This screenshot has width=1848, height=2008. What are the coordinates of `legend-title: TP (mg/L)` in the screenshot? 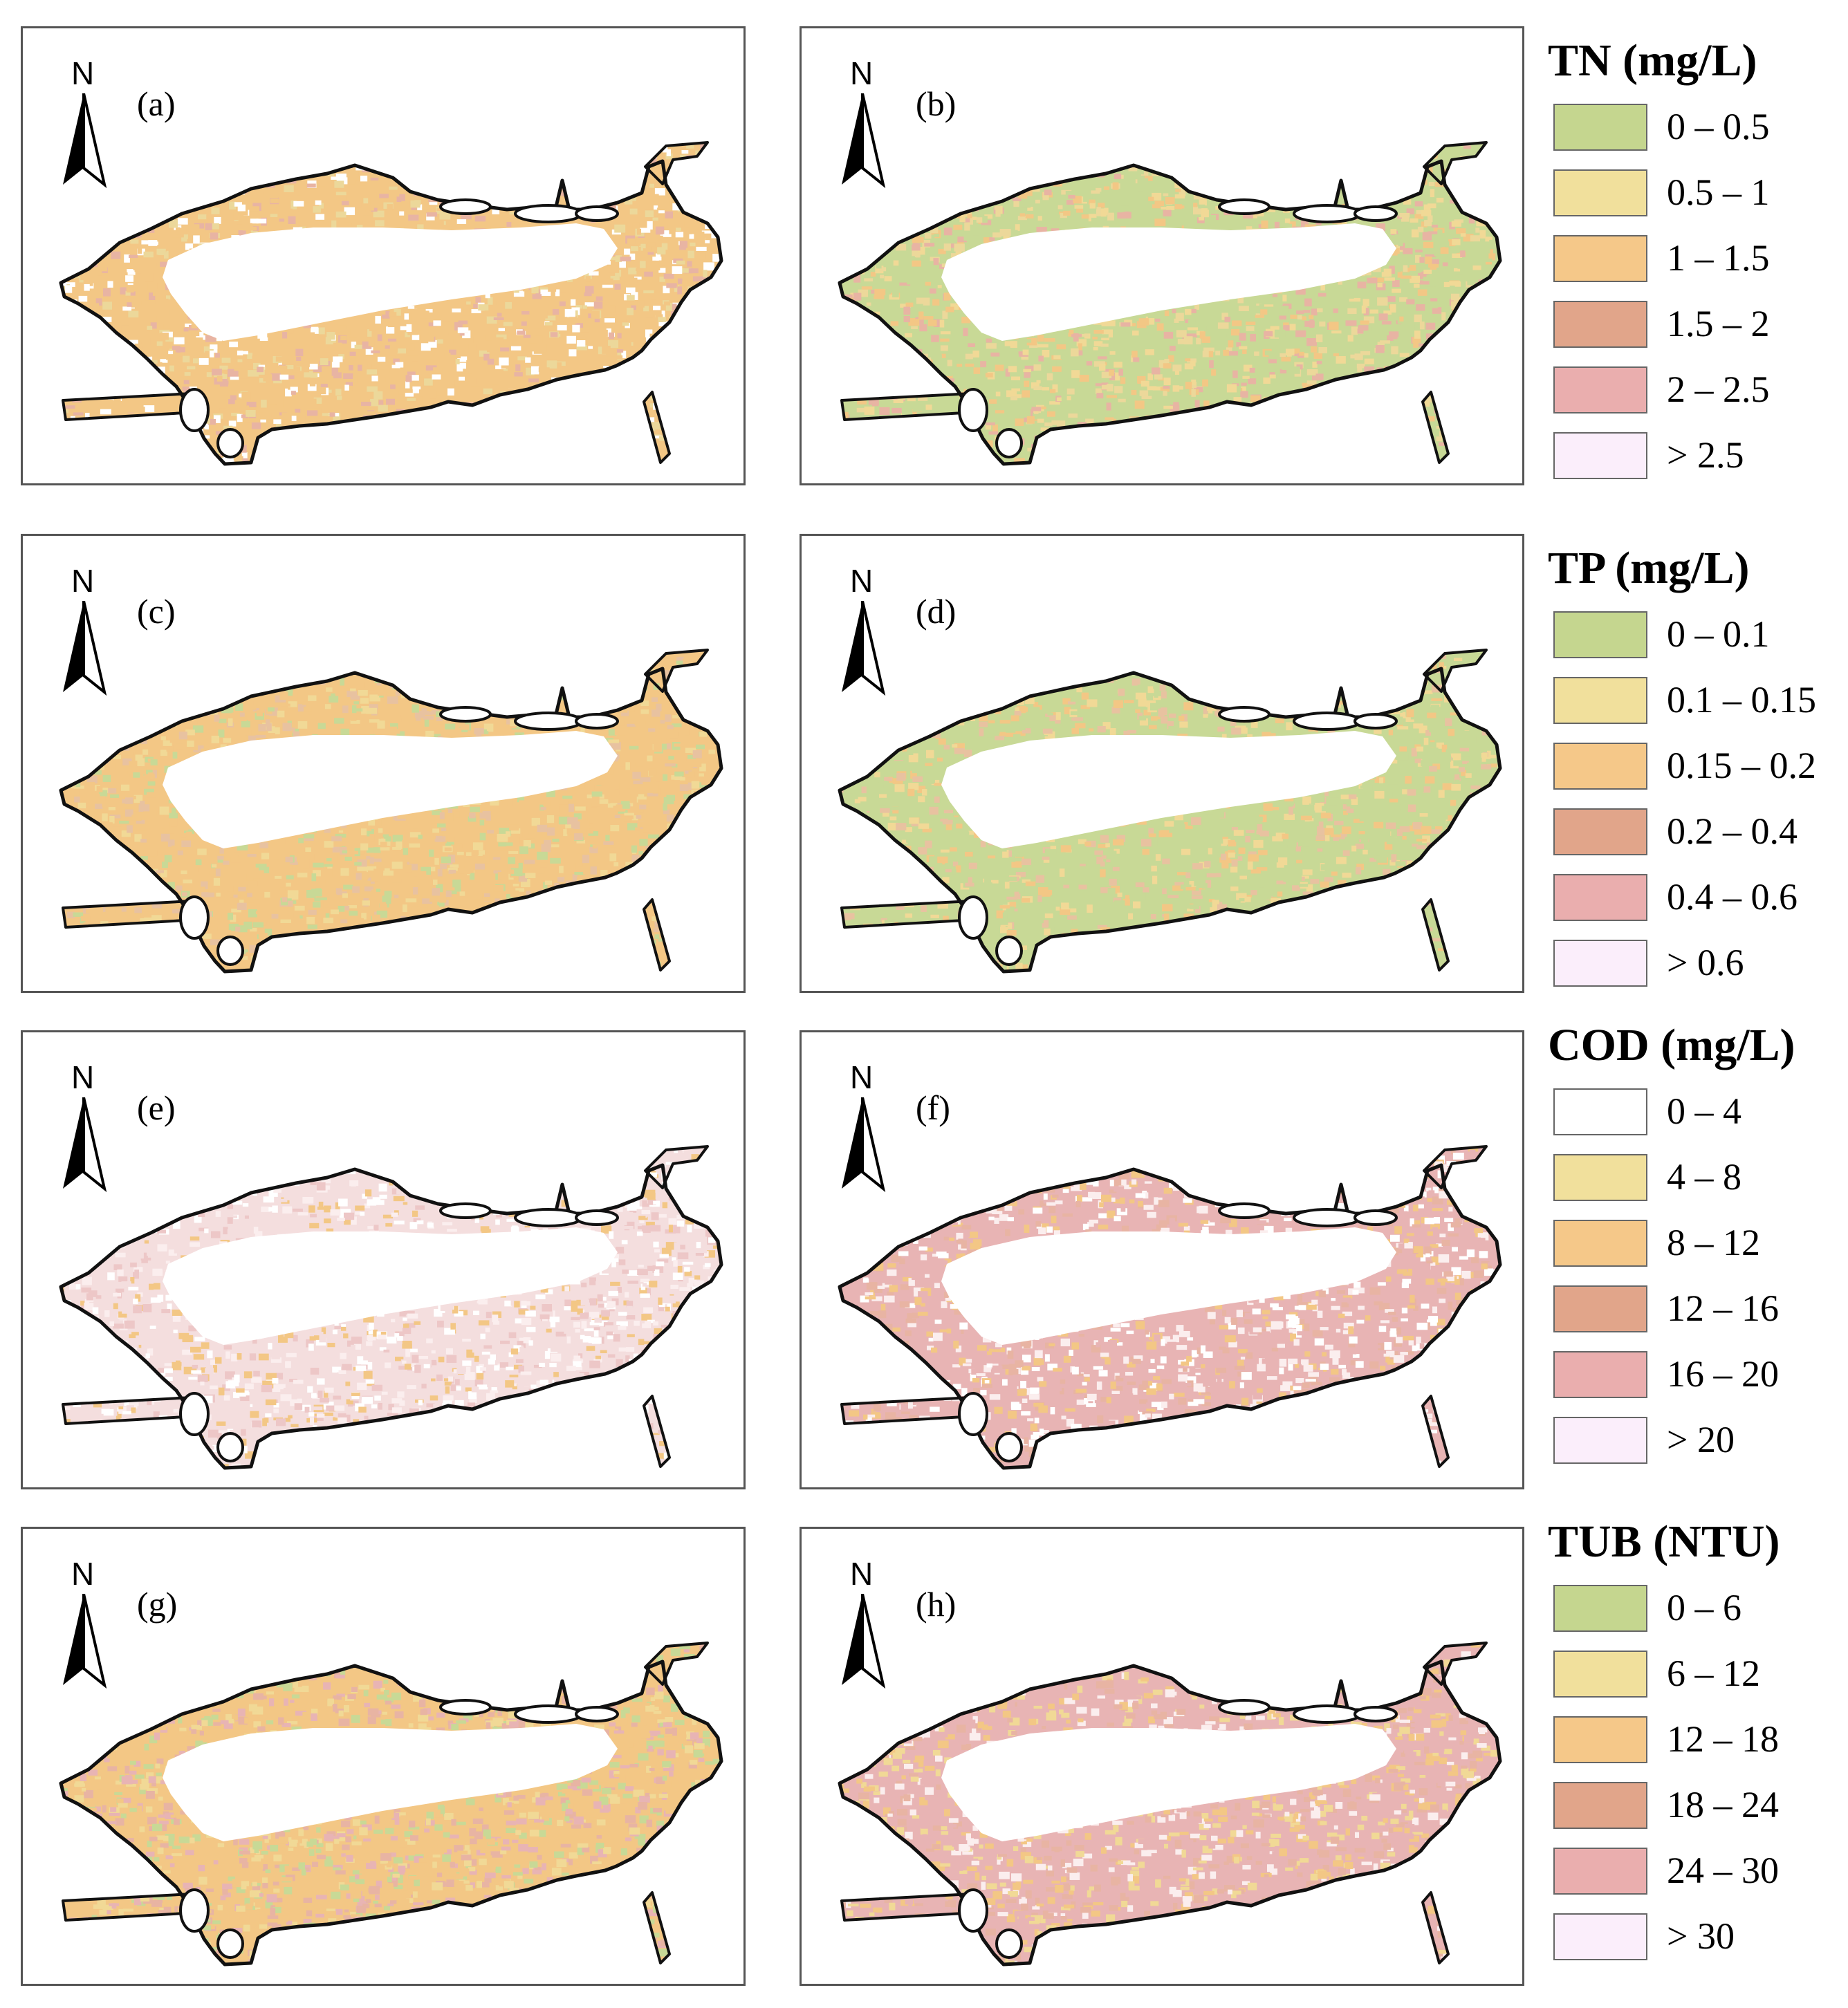 It's located at (1696, 568).